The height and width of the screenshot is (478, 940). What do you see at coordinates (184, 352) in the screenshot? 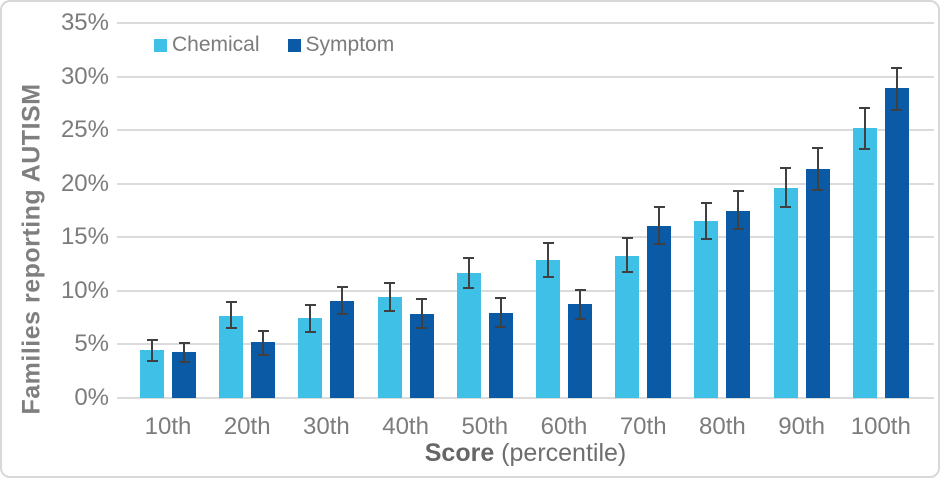
I see `error-bar-symptom-10th` at bounding box center [184, 352].